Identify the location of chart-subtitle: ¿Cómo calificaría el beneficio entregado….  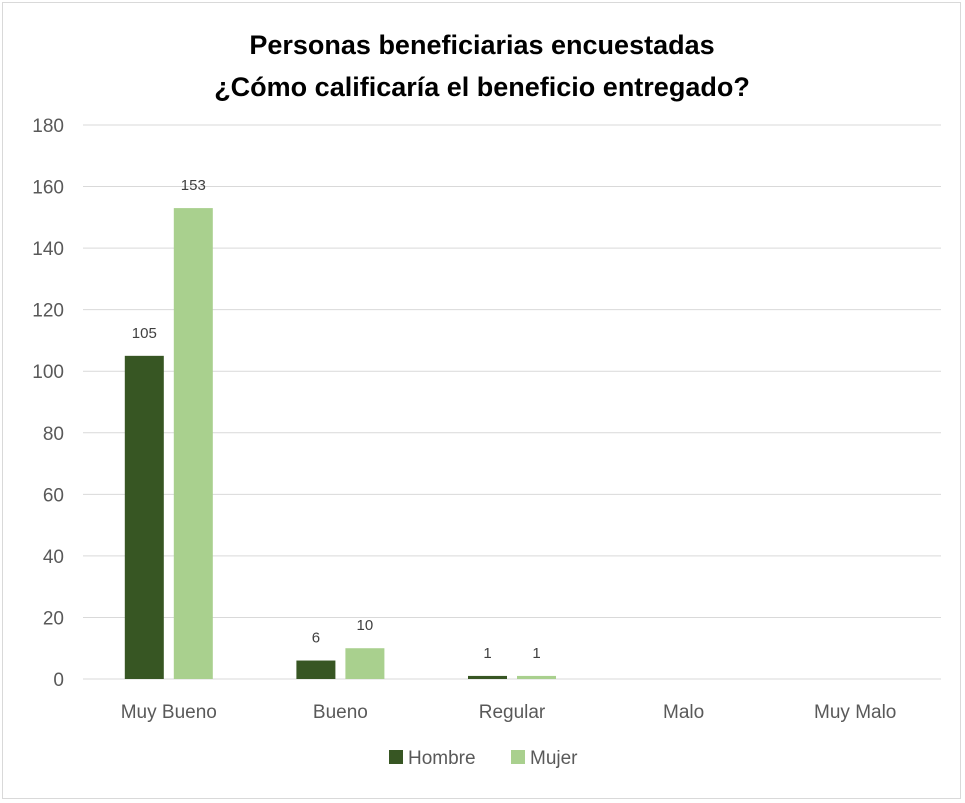
(482, 87).